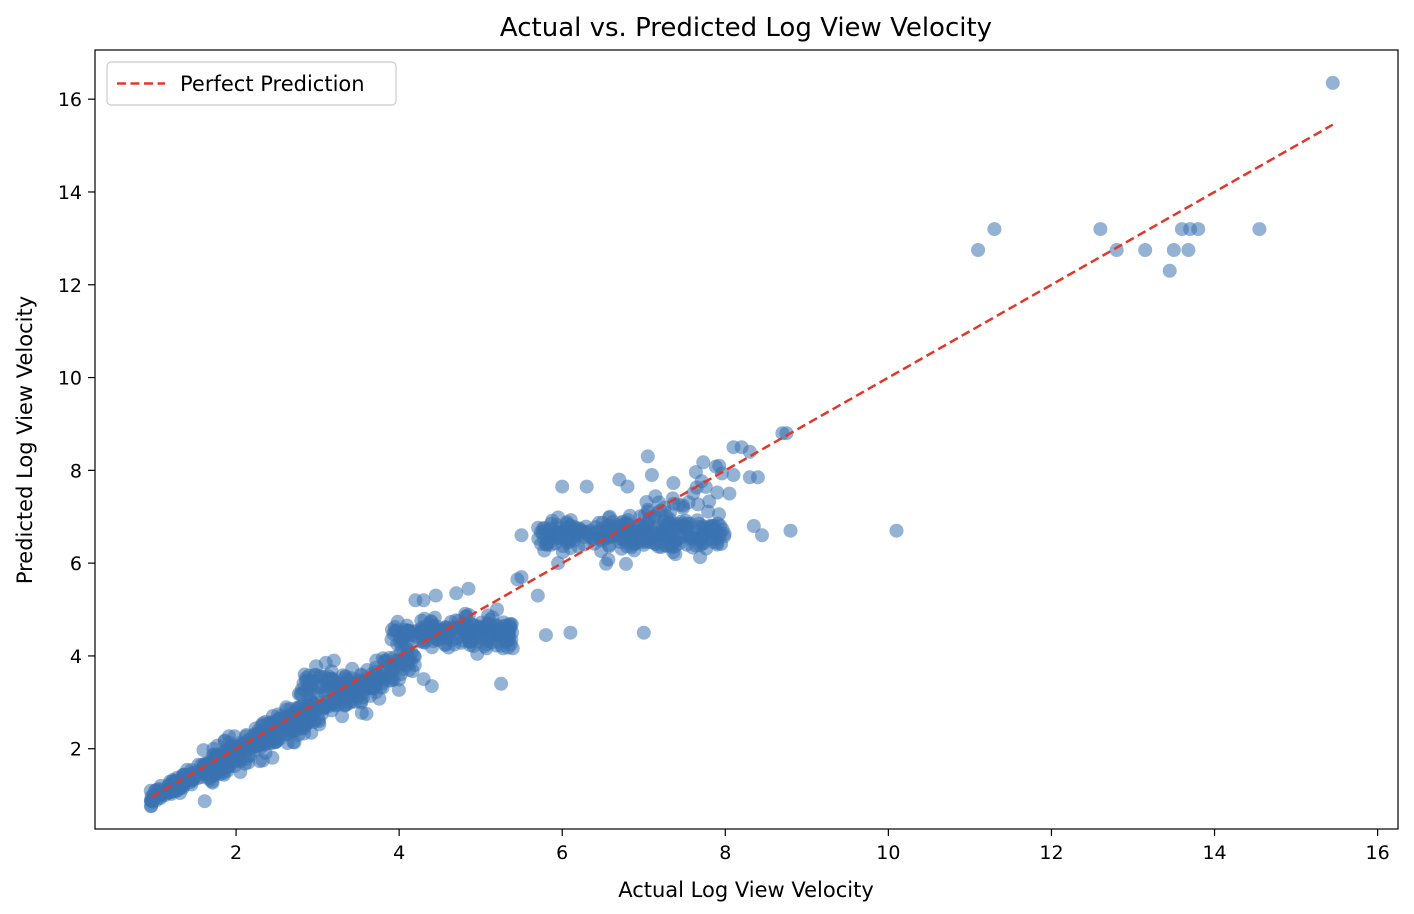 The width and height of the screenshot is (1414, 914). Describe the element at coordinates (76, 657) in the screenshot. I see `y-tick-label: 4` at that location.